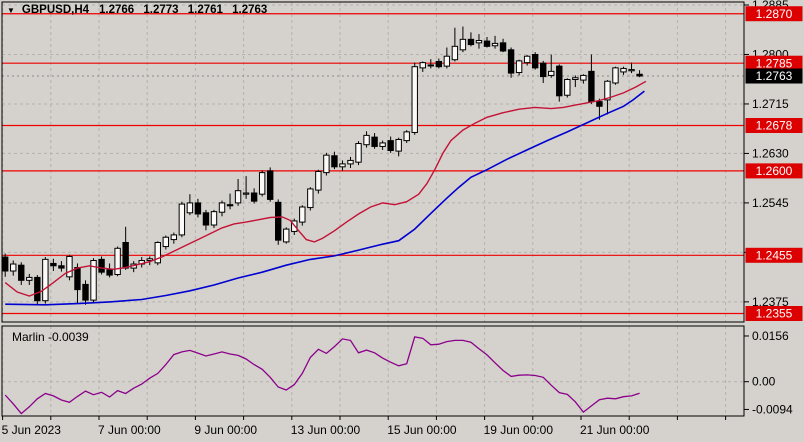 The height and width of the screenshot is (442, 804). I want to click on level-badge-text: 1.2600, so click(774, 171).